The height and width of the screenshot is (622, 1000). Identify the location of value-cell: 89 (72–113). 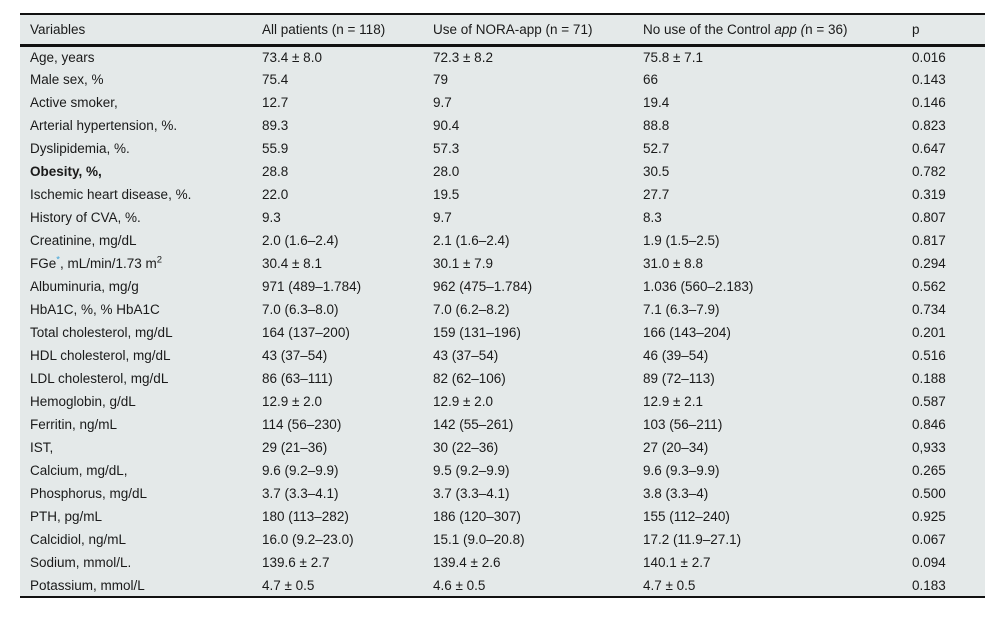
(679, 378).